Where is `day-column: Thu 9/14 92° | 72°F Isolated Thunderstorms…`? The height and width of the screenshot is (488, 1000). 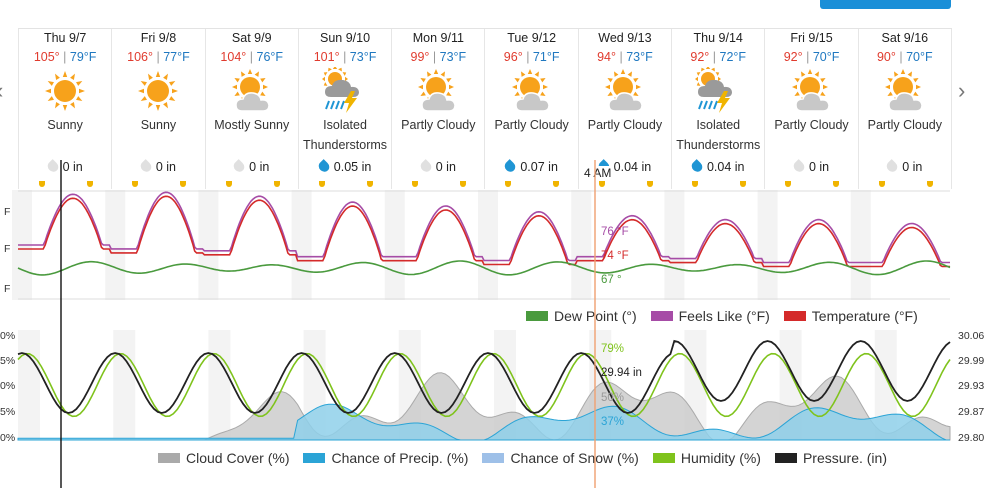
day-column: Thu 9/14 92° | 72°F Isolated Thunderstorms… is located at coordinates (717, 109).